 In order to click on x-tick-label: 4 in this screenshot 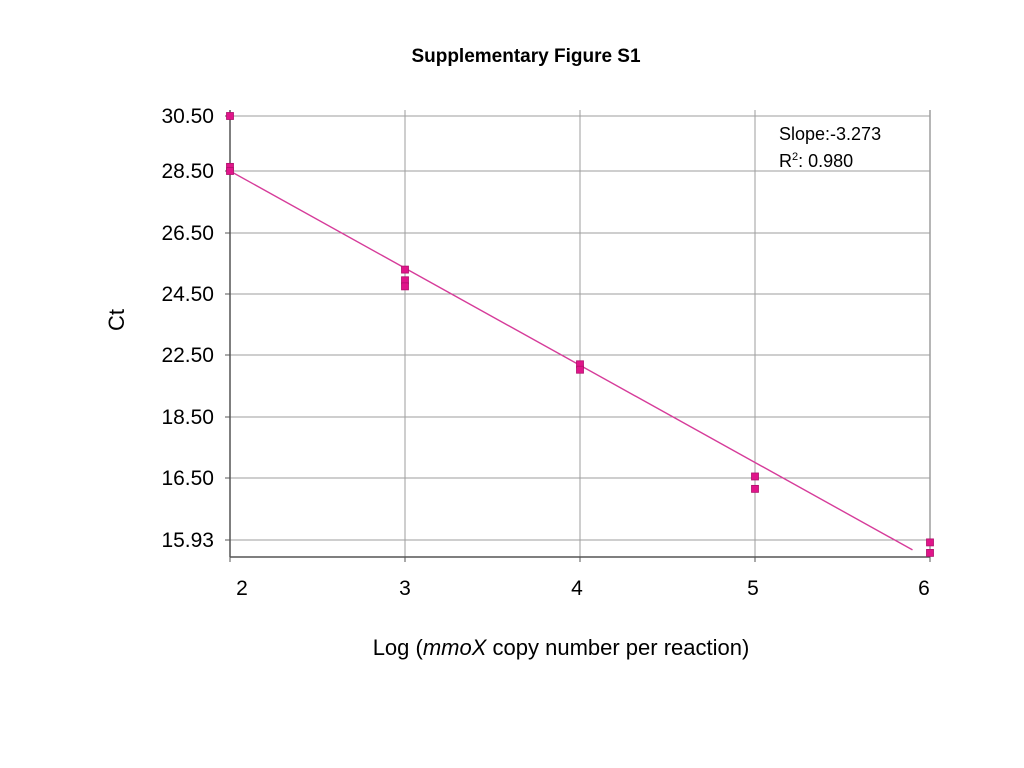, I will do `click(577, 588)`.